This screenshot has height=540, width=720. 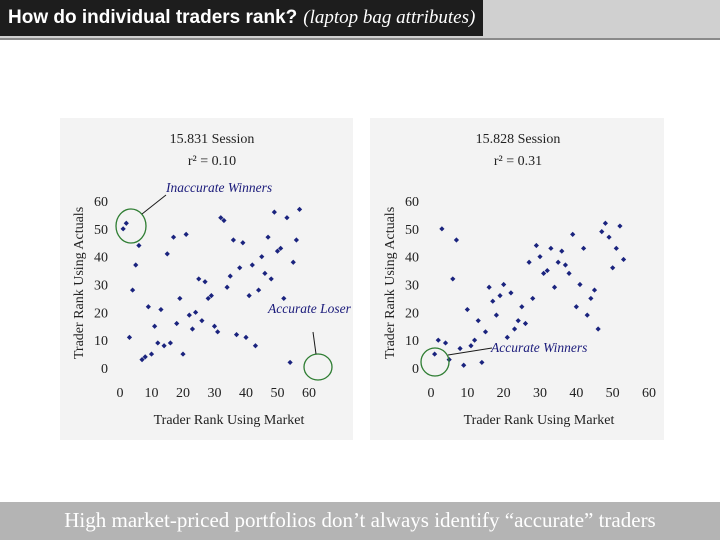 What do you see at coordinates (154, 204) in the screenshot?
I see `inaccurate-winners-pointer` at bounding box center [154, 204].